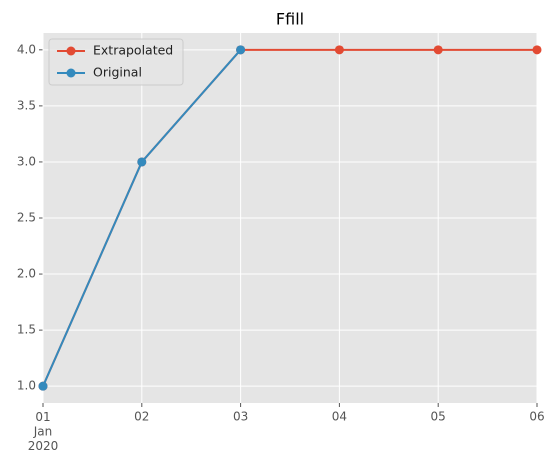 This screenshot has height=469, width=556. Describe the element at coordinates (141, 417) in the screenshot. I see `x-tick-label: 02` at that location.